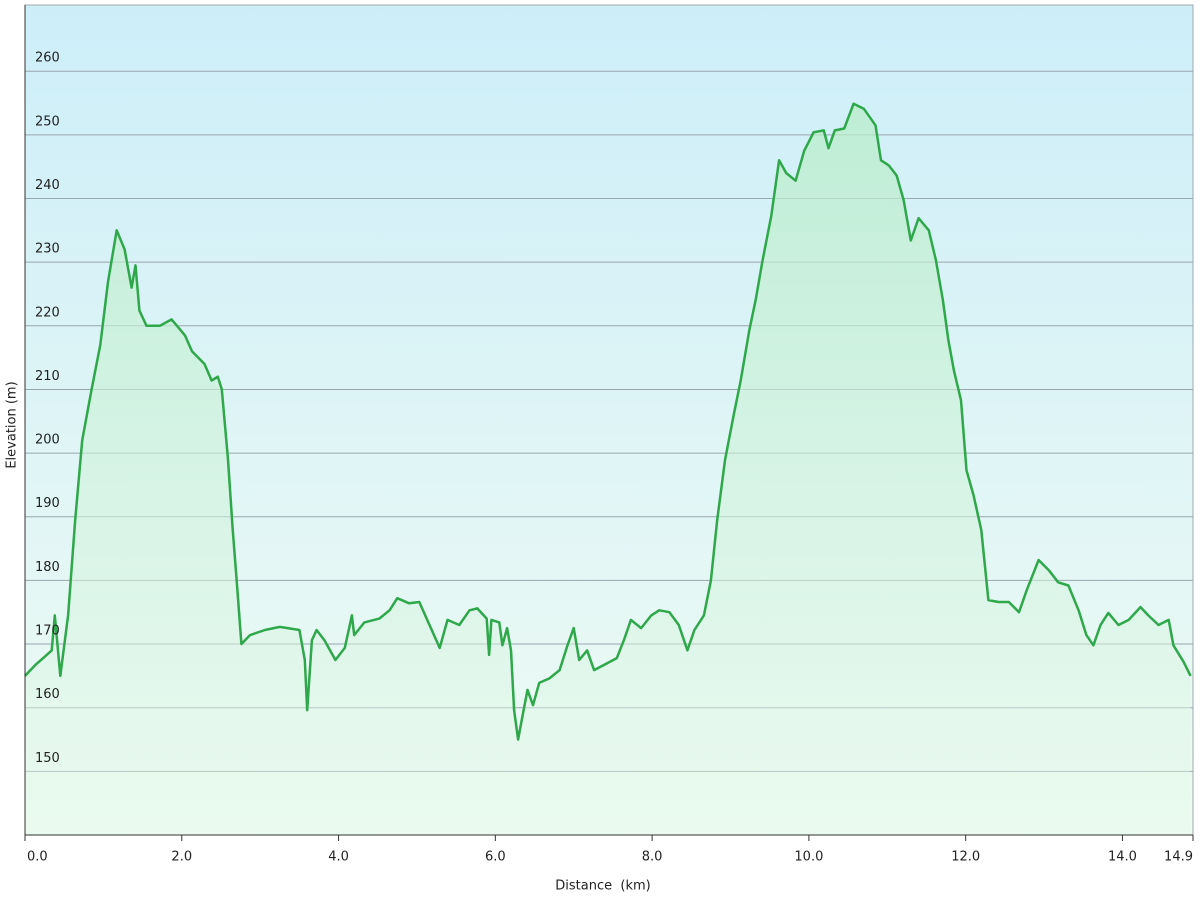 The height and width of the screenshot is (900, 1200). Describe the element at coordinates (47, 503) in the screenshot. I see `y-tick-label: 190` at that location.